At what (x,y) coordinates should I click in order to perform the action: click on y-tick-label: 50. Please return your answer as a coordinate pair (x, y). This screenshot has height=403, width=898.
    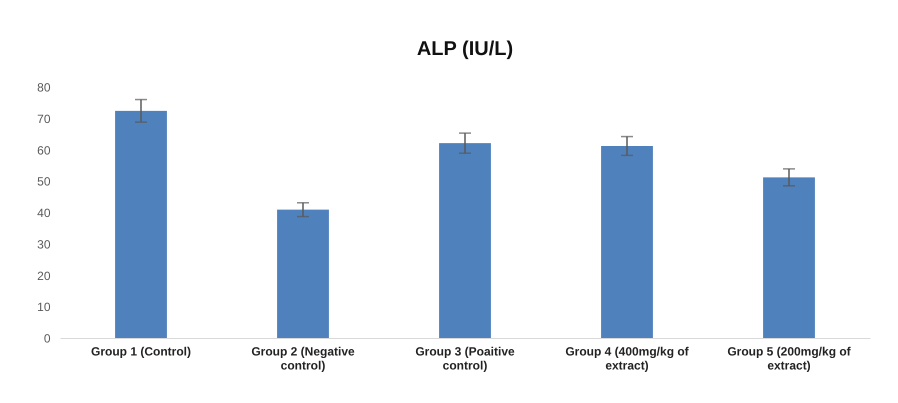
    Looking at the image, I should click on (44, 181).